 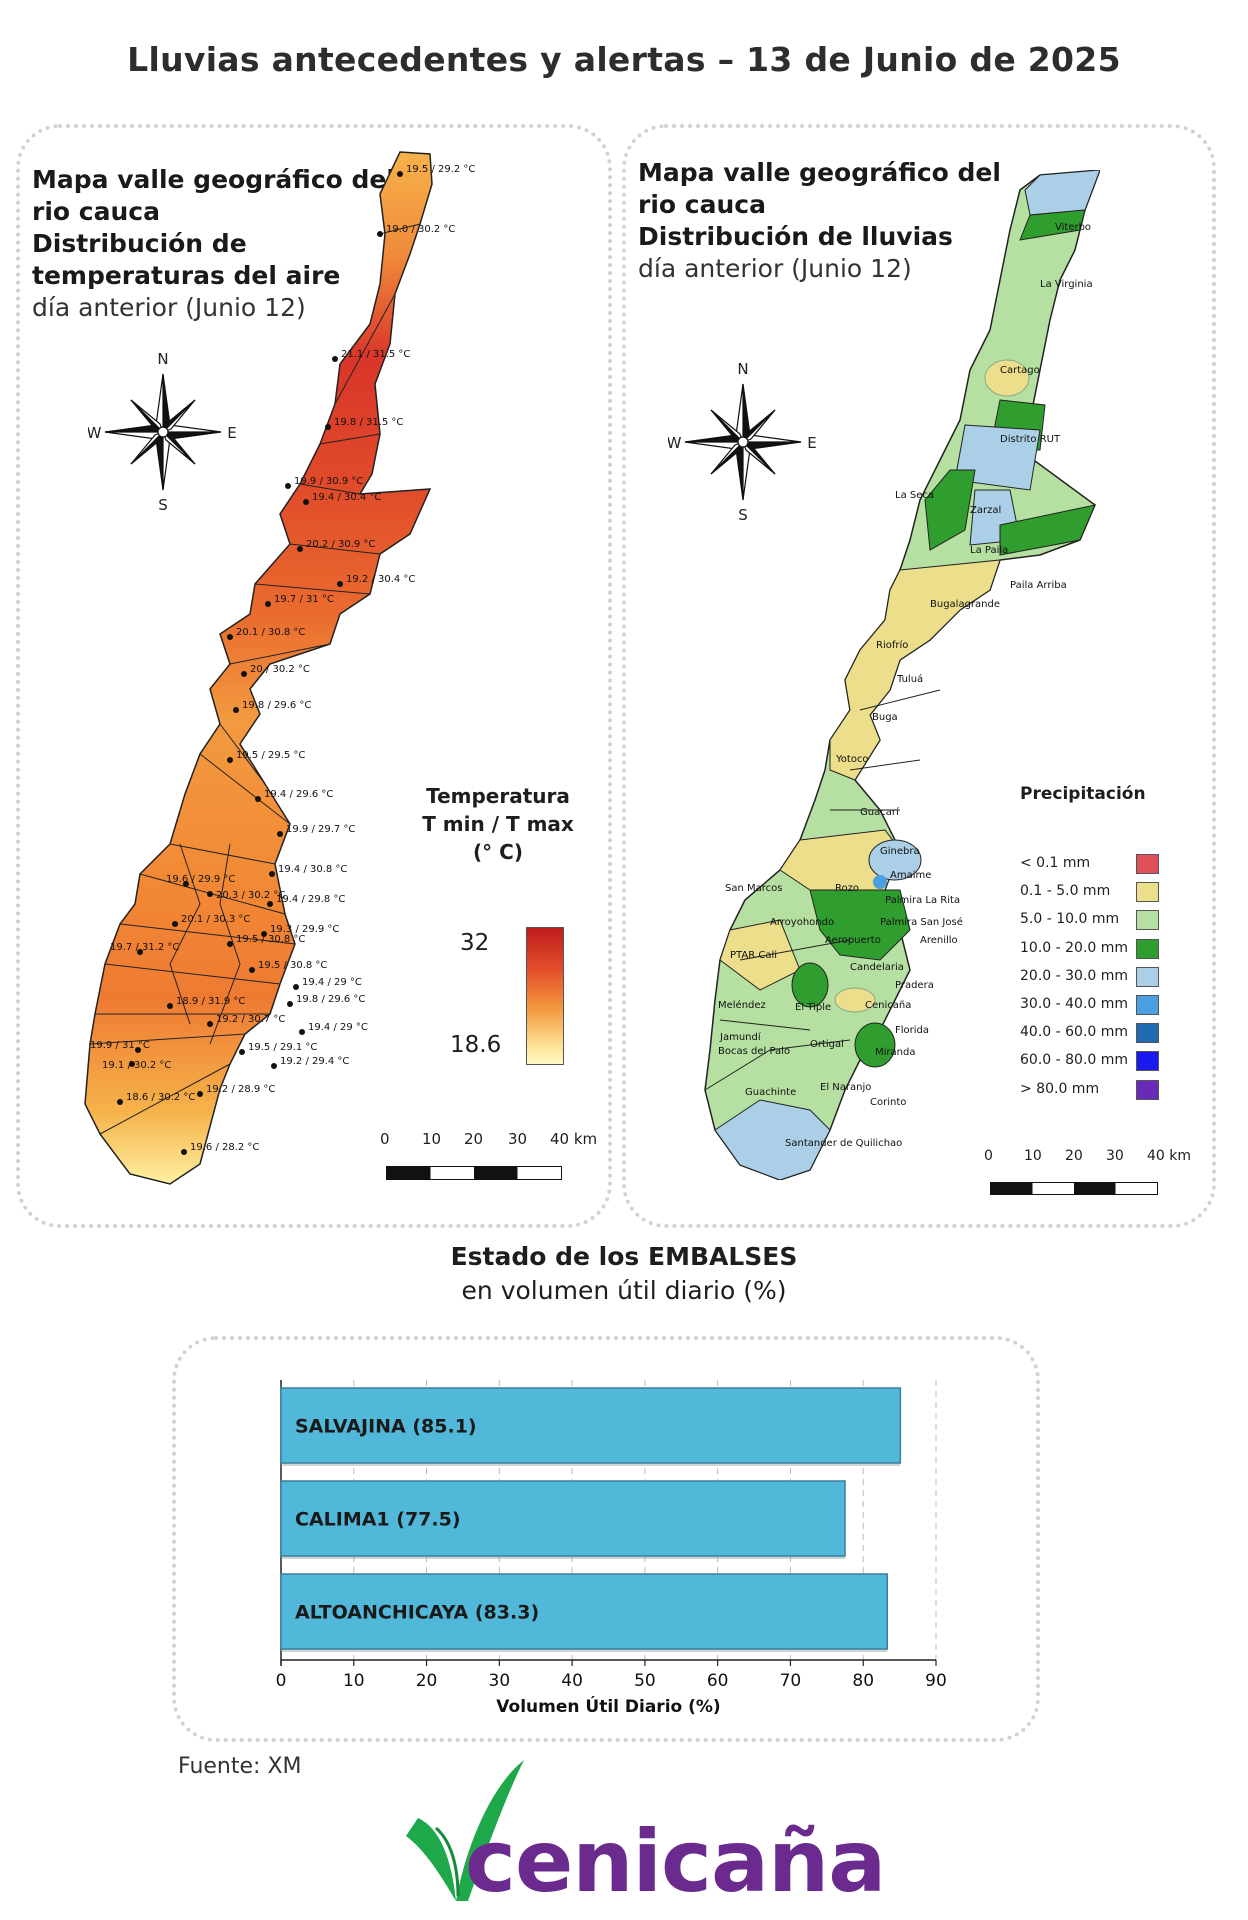 I want to click on scale-label: 0, so click(x=385, y=1139).